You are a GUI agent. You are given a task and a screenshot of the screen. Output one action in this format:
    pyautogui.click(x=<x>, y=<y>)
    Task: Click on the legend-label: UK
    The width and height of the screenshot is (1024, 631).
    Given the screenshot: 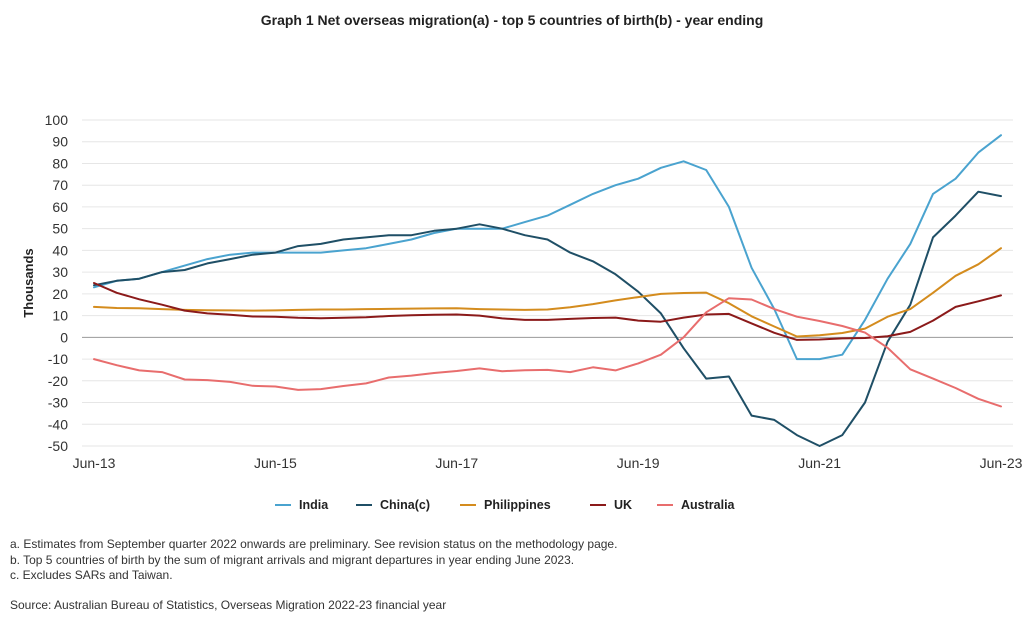 What is the action you would take?
    pyautogui.click(x=623, y=505)
    